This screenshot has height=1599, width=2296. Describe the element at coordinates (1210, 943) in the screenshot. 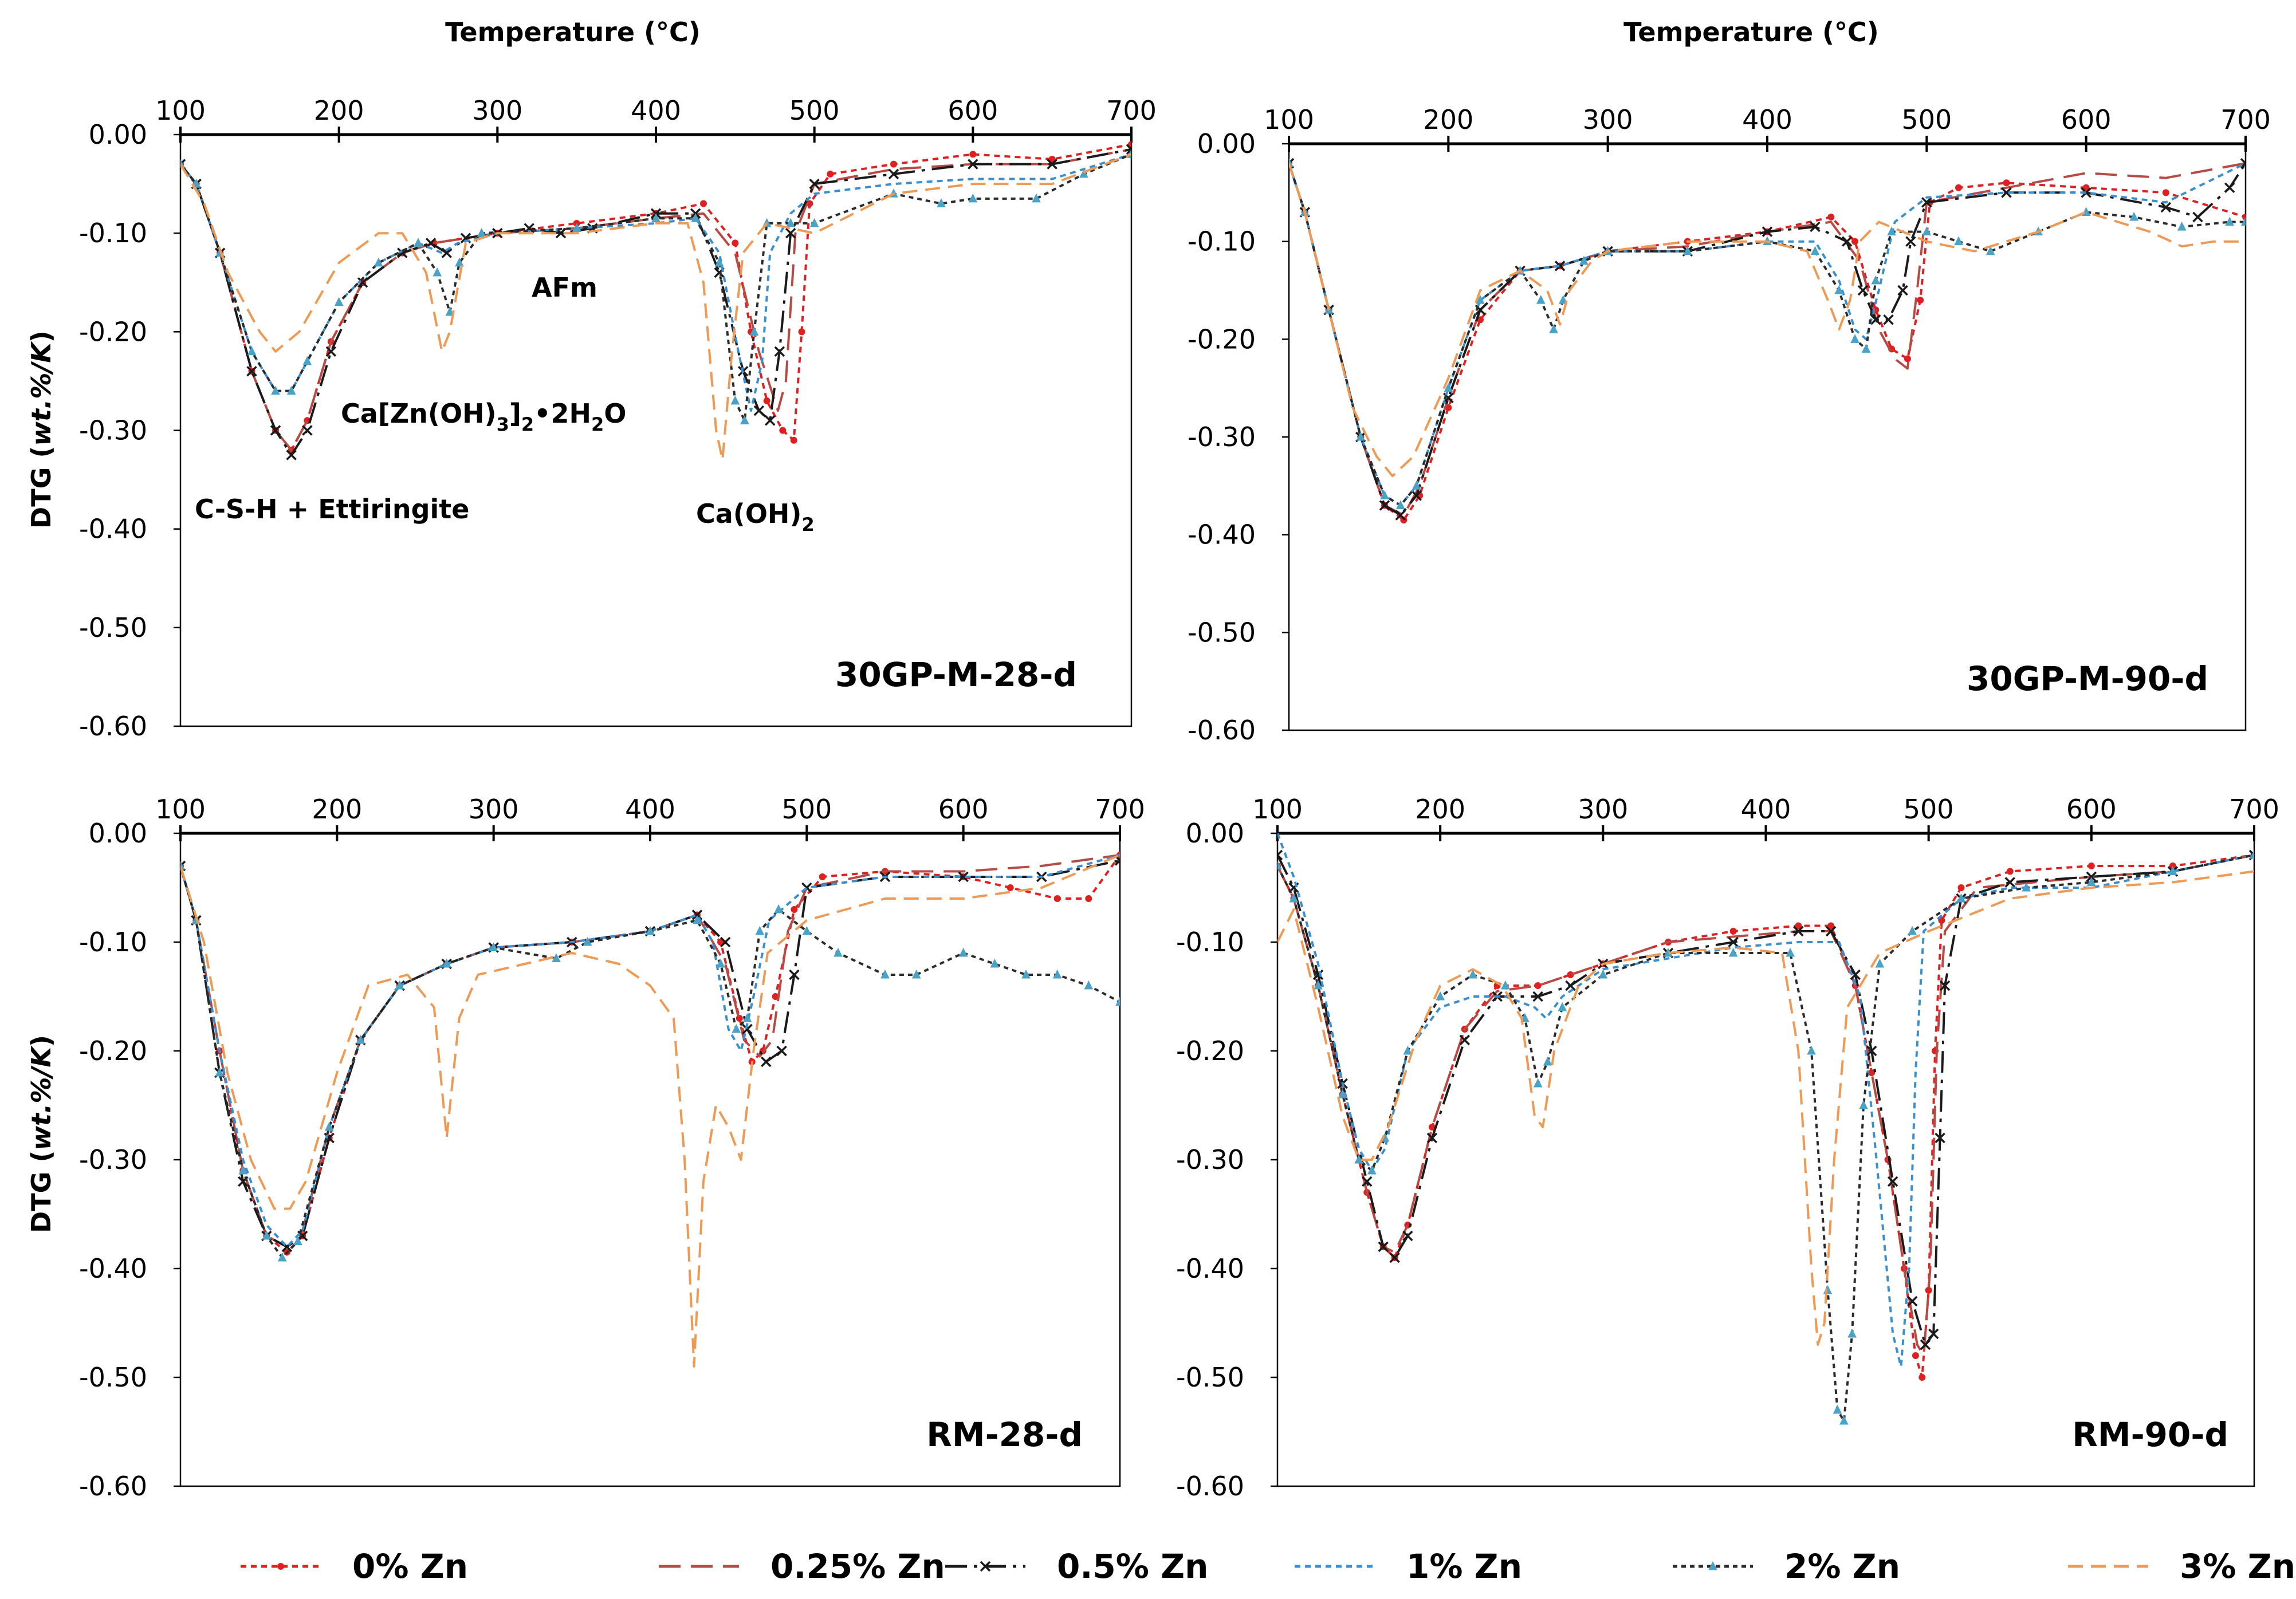

I see `y-tick-label: -0.10` at that location.